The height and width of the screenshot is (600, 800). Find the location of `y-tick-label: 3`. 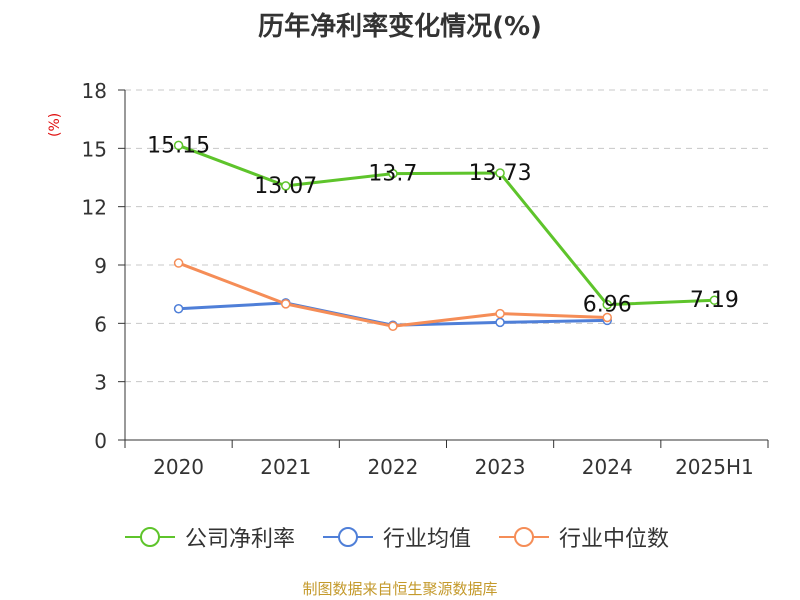

y-tick-label: 3 is located at coordinates (100, 383).